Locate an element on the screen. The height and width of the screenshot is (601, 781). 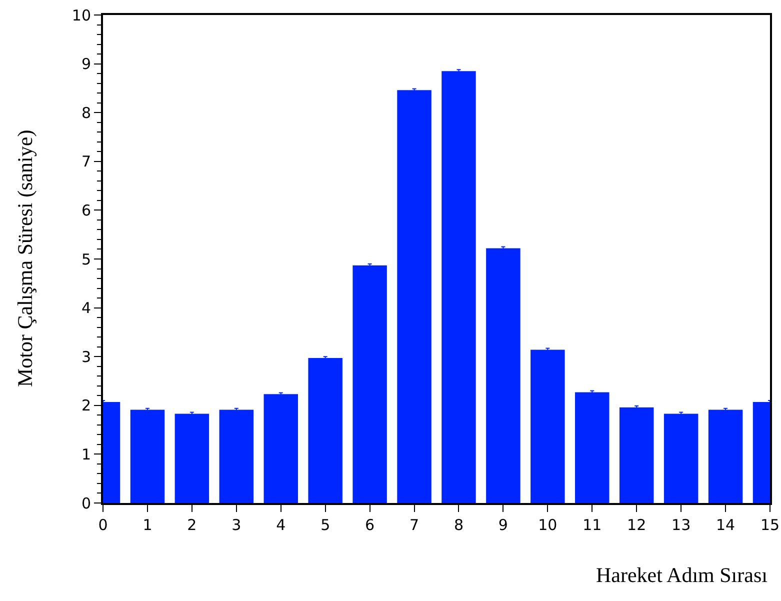
x-tick-label: 1 is located at coordinates (147, 525).